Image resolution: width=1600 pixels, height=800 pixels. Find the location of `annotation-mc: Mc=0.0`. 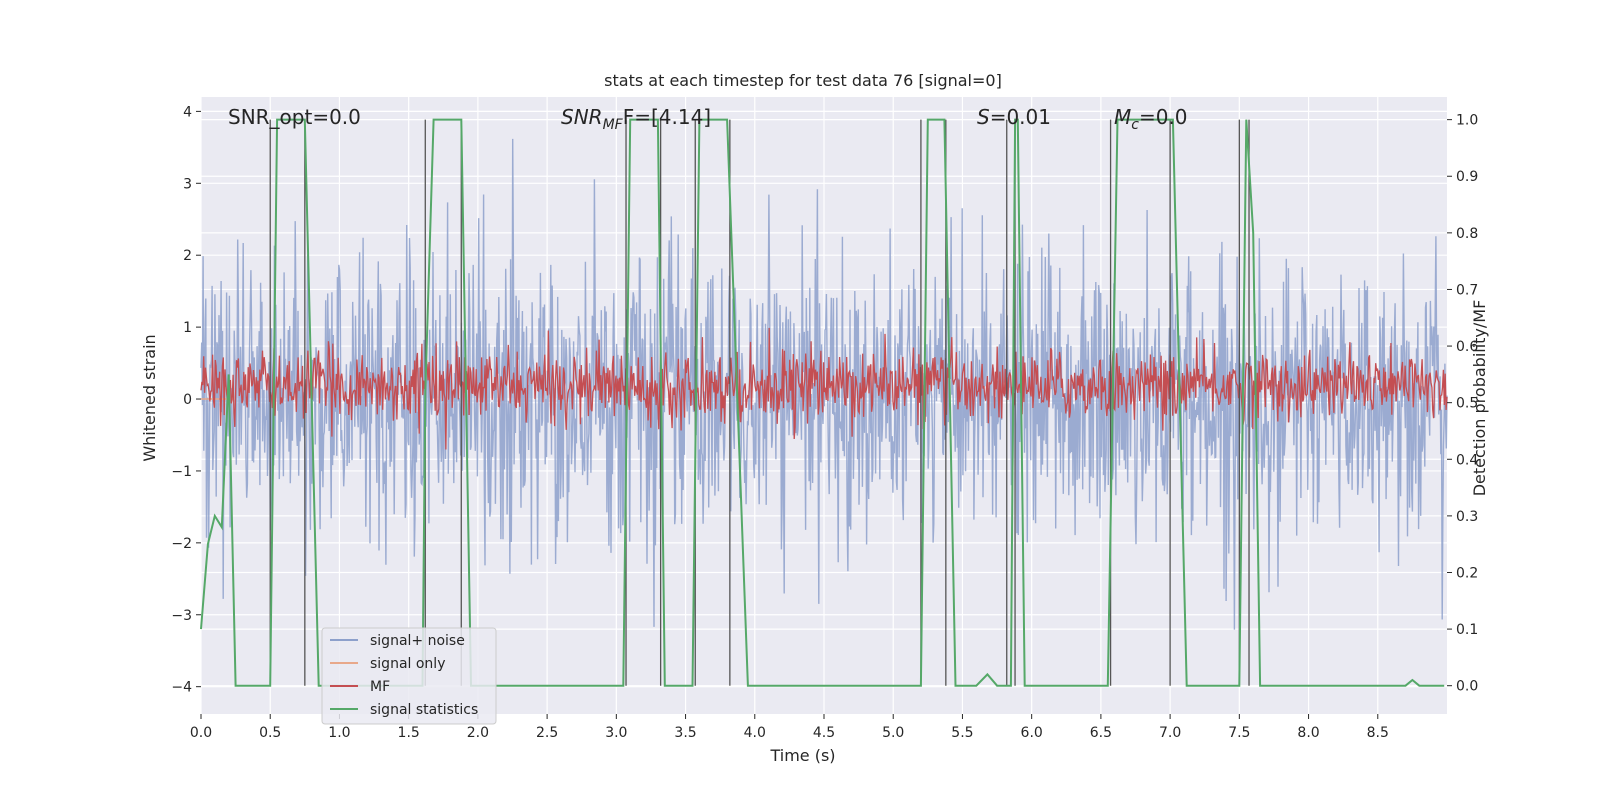

annotation-mc: Mc=0.0 is located at coordinates (1151, 119).